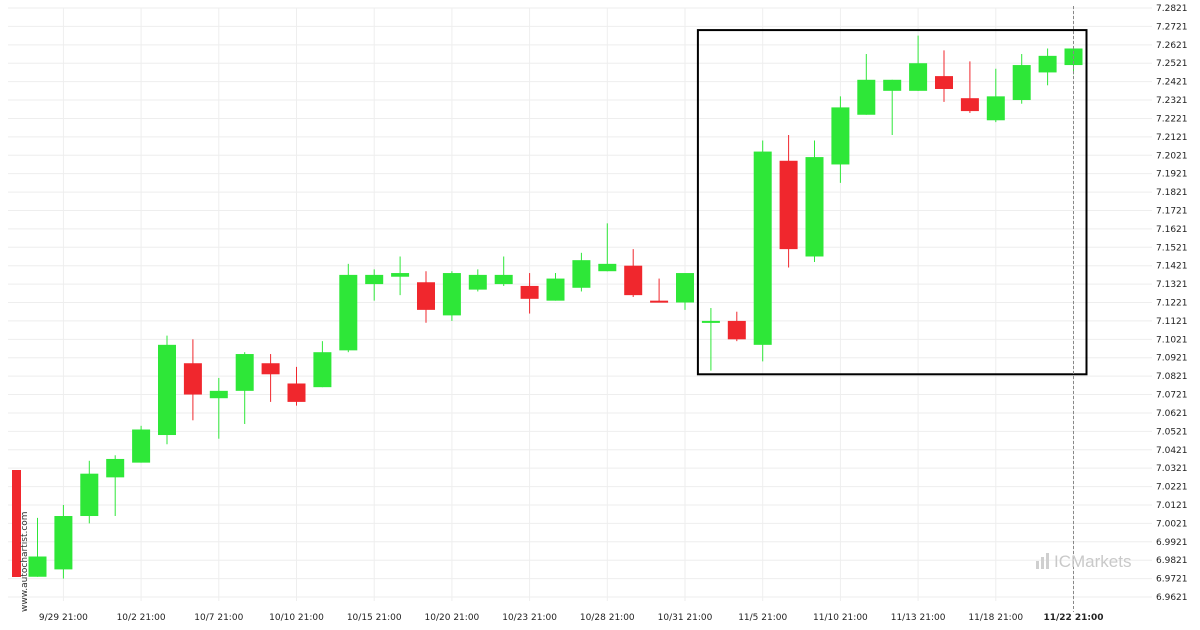  What do you see at coordinates (1093, 561) in the screenshot?
I see `brand-name: ICMarkets` at bounding box center [1093, 561].